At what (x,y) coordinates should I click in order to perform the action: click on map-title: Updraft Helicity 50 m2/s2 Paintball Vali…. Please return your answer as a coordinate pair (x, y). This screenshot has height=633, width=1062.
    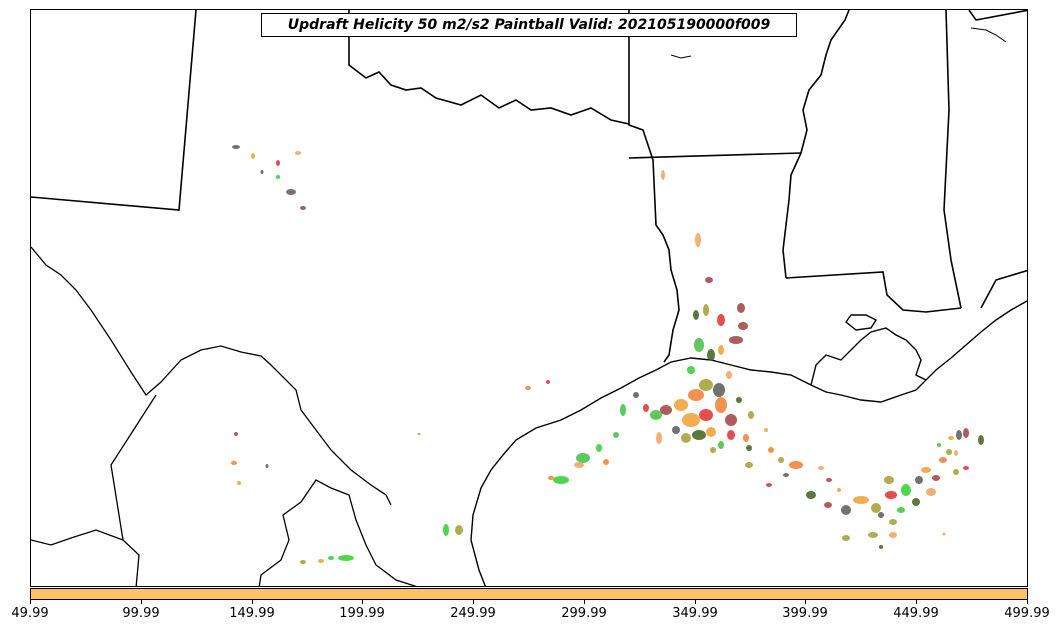
    Looking at the image, I should click on (529, 25).